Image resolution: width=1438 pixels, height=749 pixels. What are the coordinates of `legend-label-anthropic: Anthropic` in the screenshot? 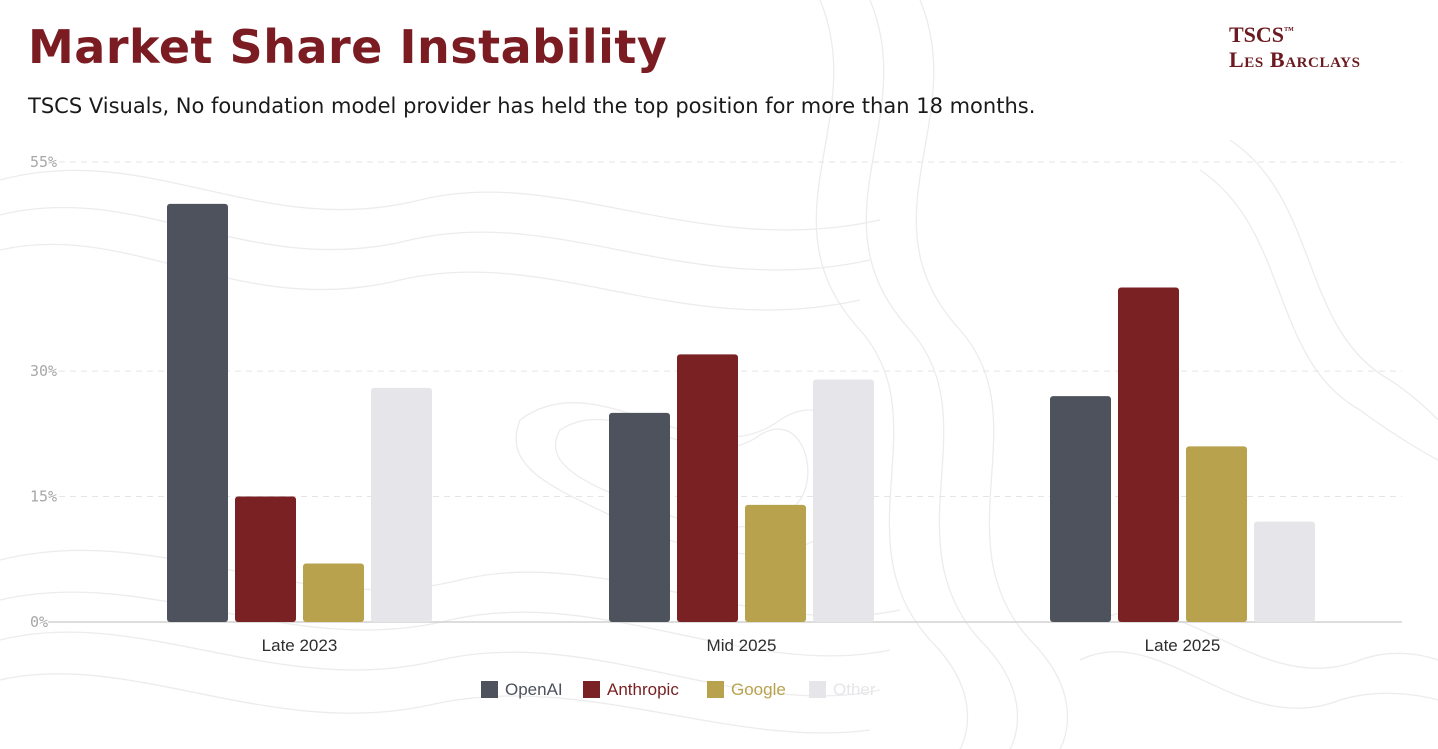 It's located at (643, 689).